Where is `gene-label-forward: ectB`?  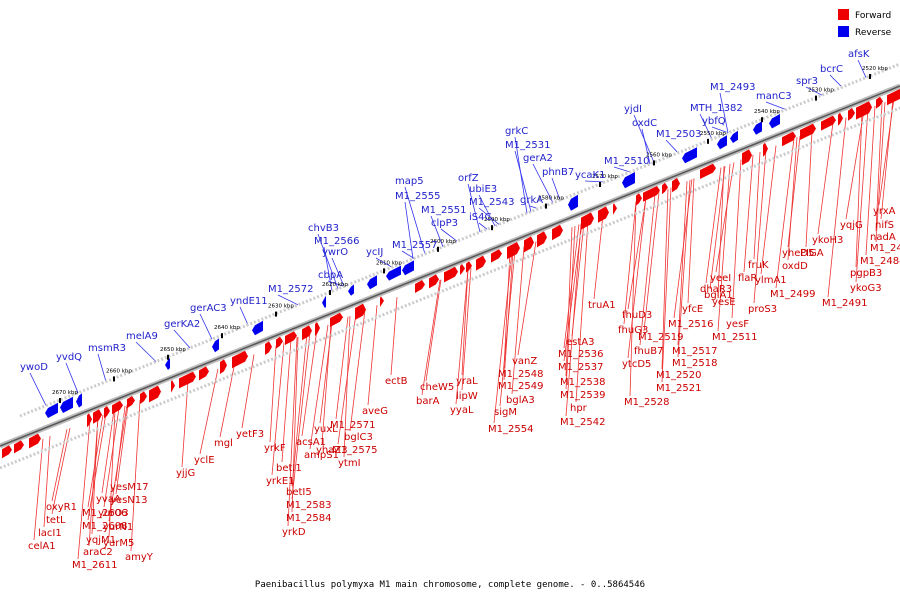 gene-label-forward: ectB is located at coordinates (396, 381).